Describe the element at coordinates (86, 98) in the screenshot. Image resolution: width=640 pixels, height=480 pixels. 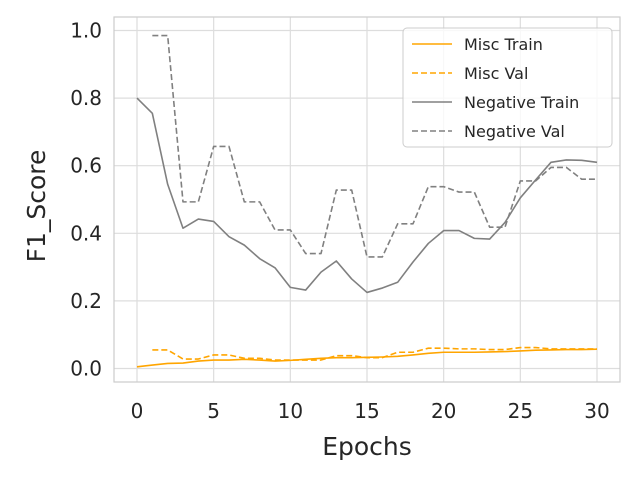
I see `y-tick-label: 0.8` at that location.